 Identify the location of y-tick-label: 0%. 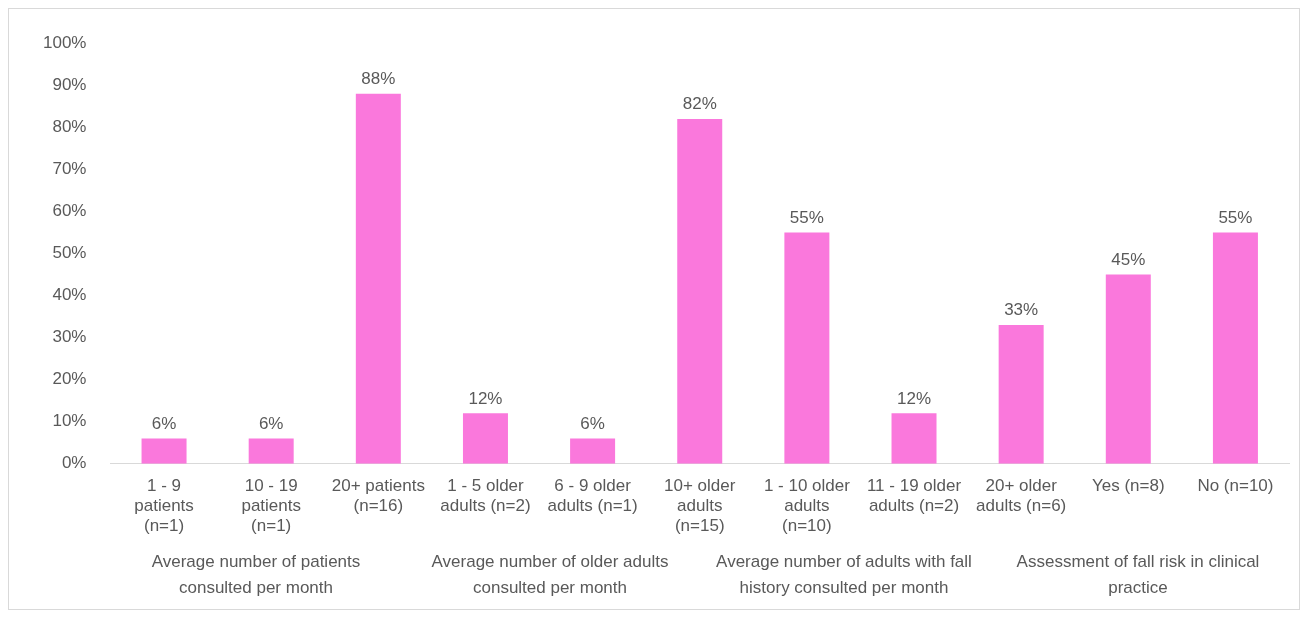
(74, 463).